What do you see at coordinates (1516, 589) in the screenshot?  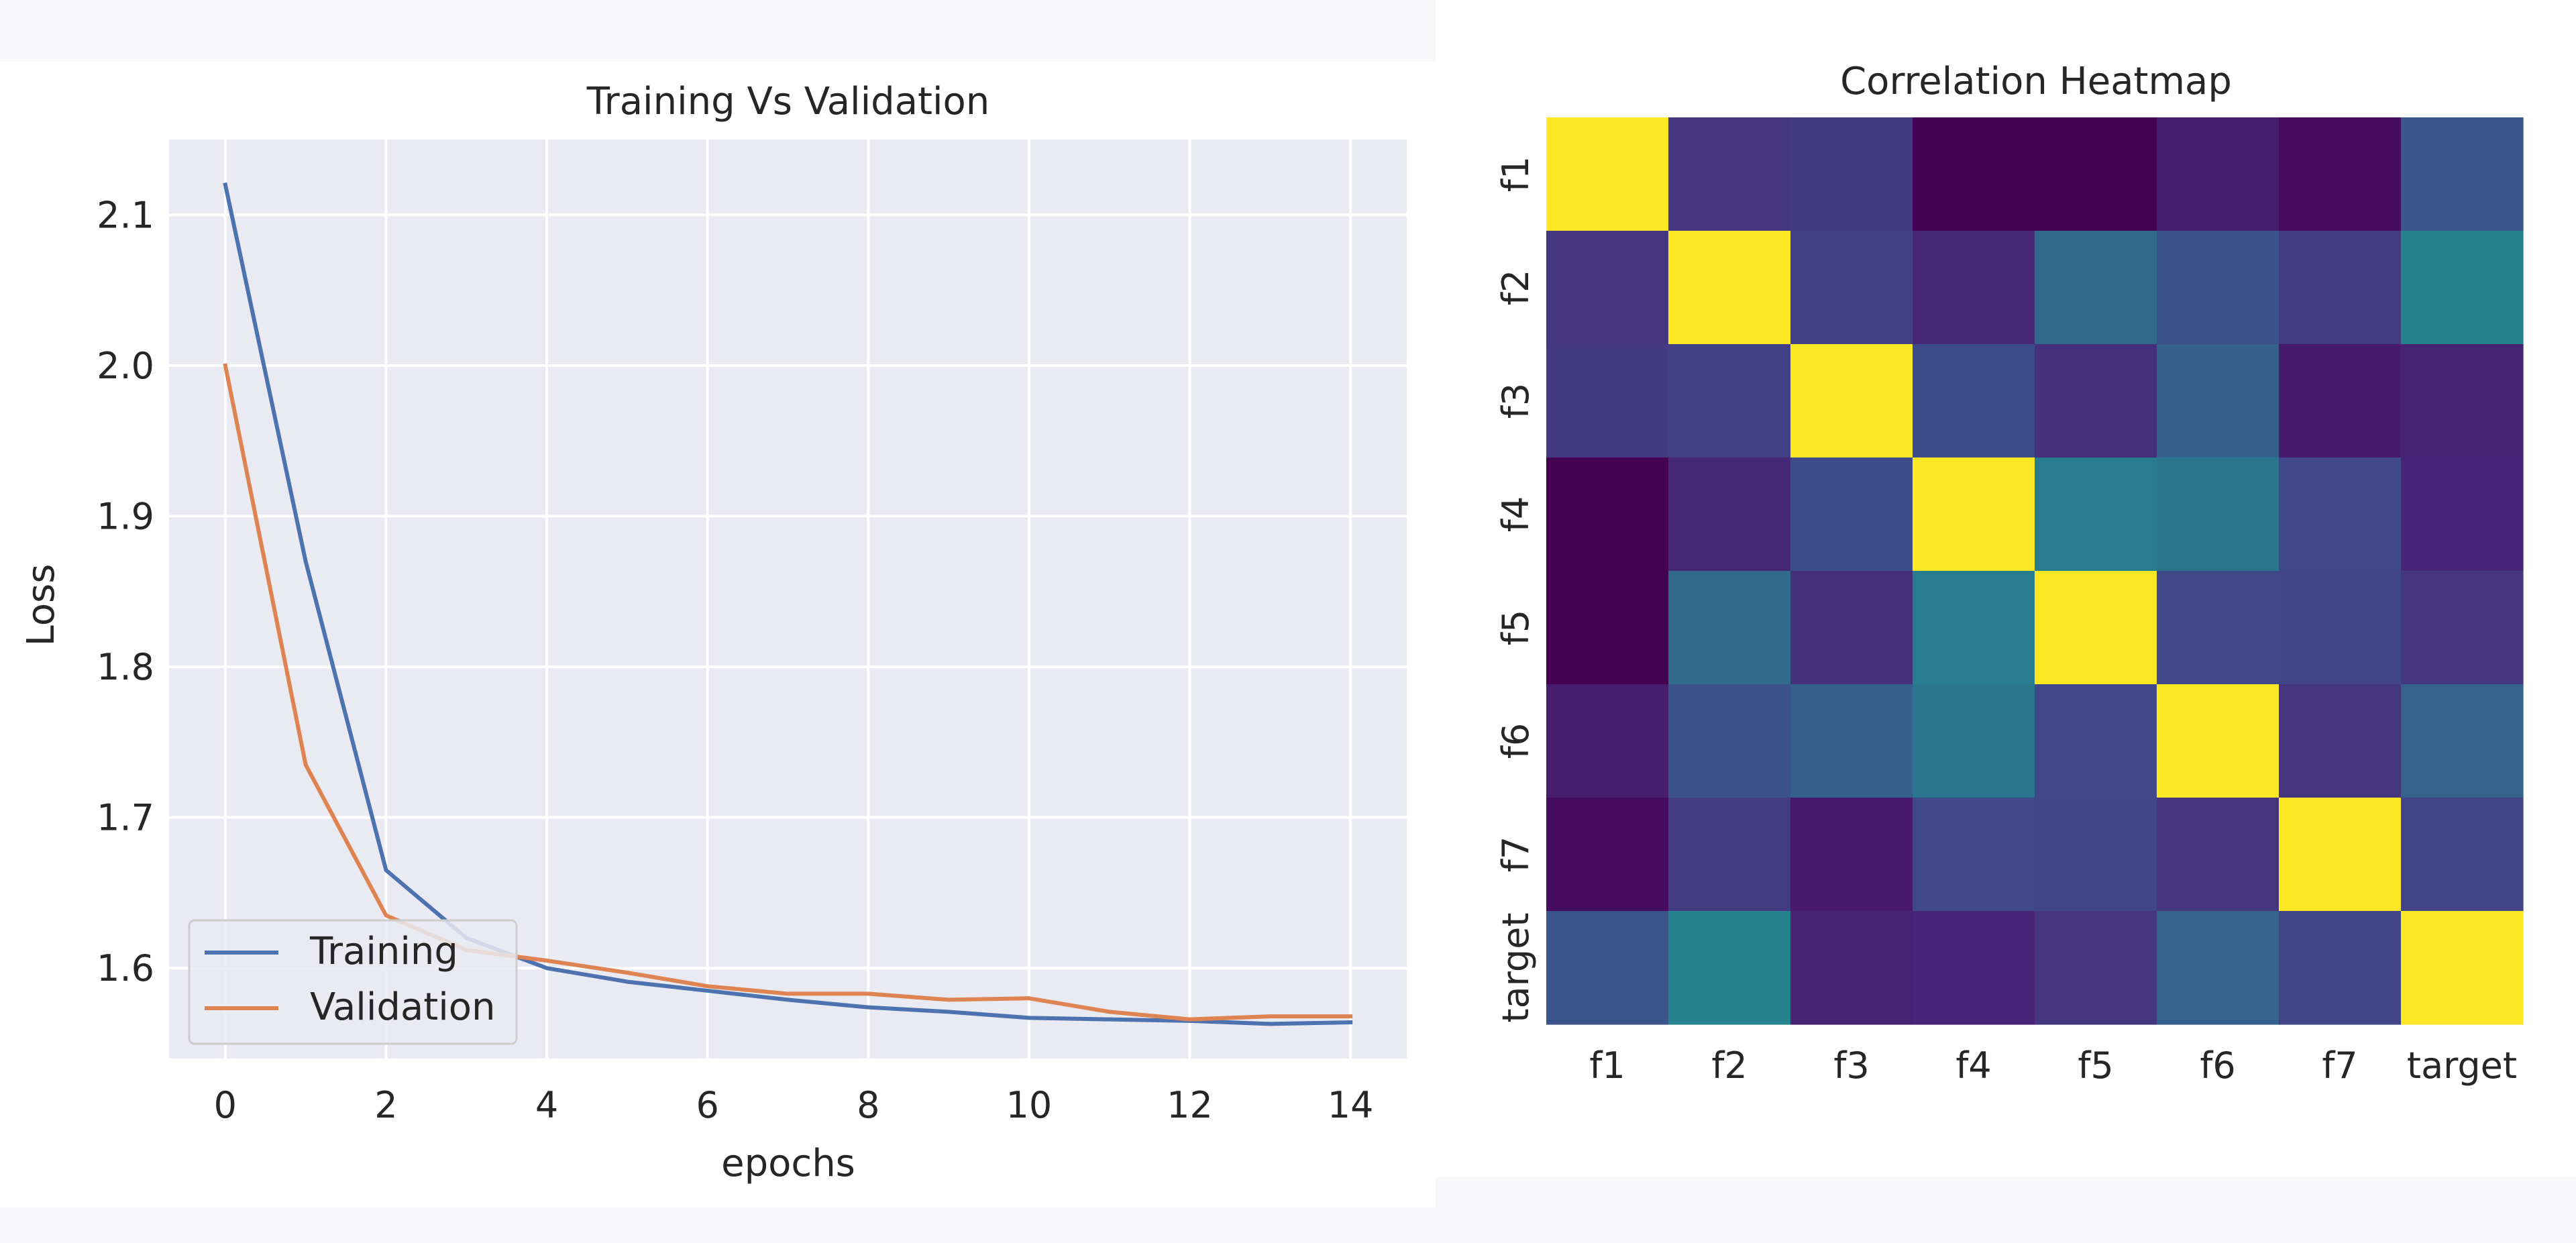 I see `heatmap-y-labels: f1 f2 f3 f4 f5 f6 f7 target` at bounding box center [1516, 589].